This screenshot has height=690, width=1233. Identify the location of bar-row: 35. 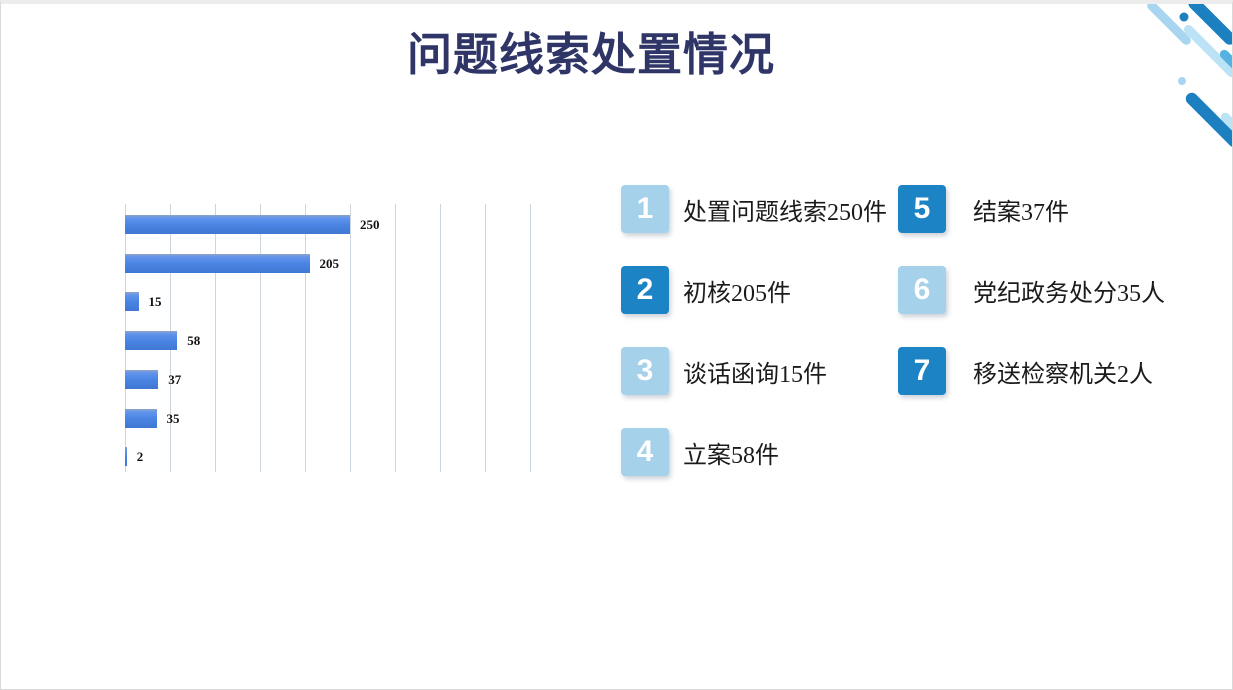
(367, 418).